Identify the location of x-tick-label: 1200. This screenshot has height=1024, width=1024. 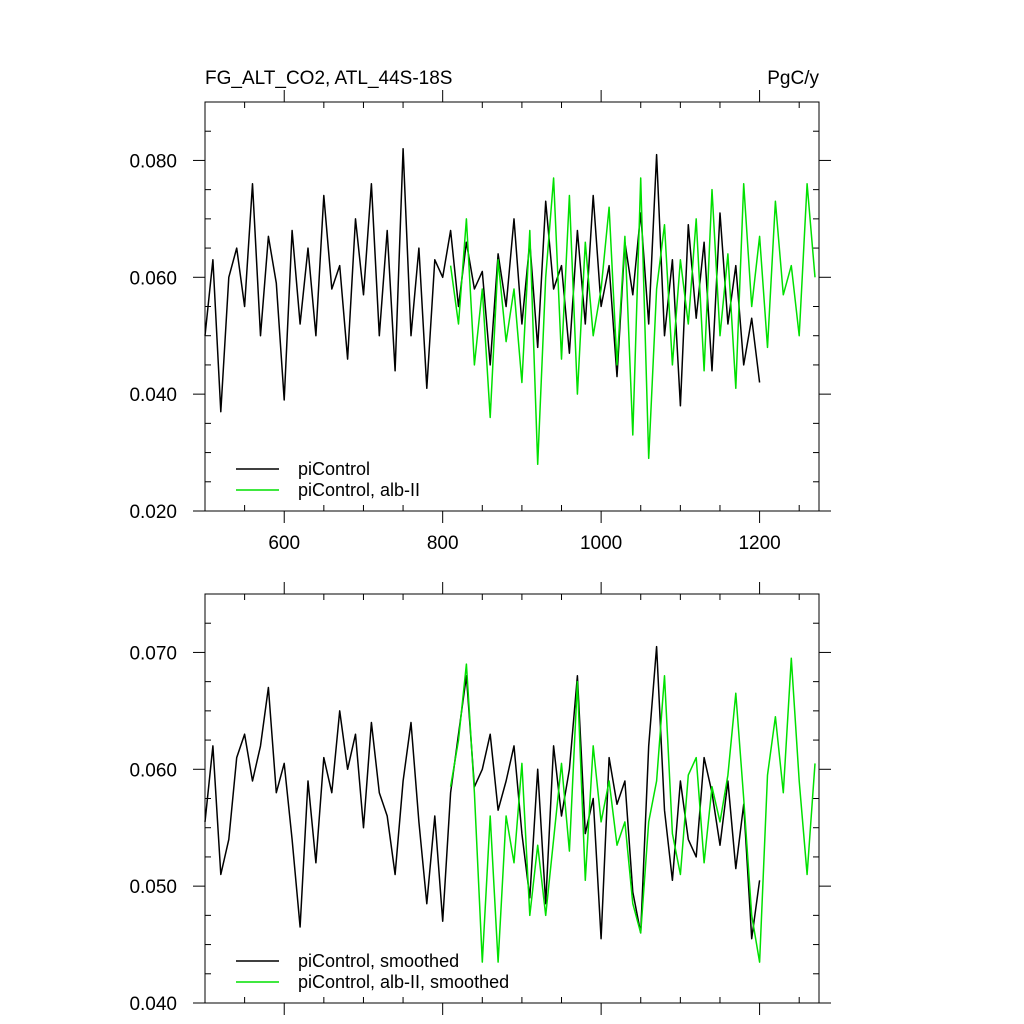
(759, 543).